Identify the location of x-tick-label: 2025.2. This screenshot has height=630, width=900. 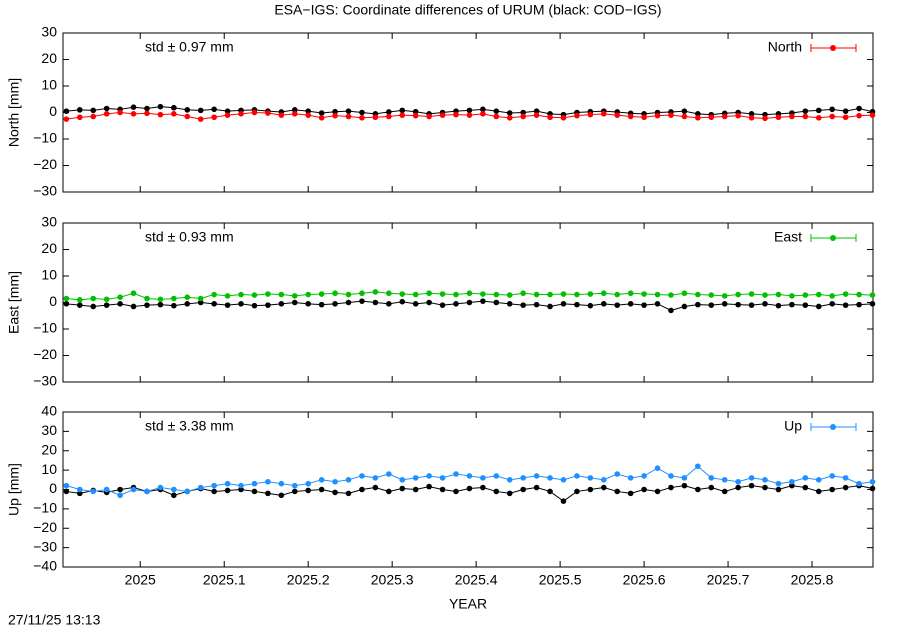
(308, 580).